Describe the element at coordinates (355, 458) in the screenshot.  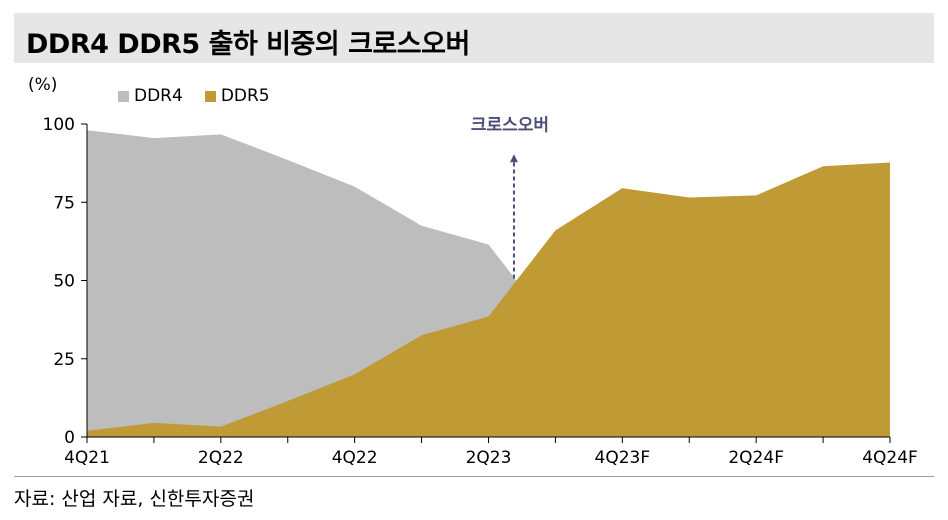
I see `x-tick-label: 4Q22` at that location.